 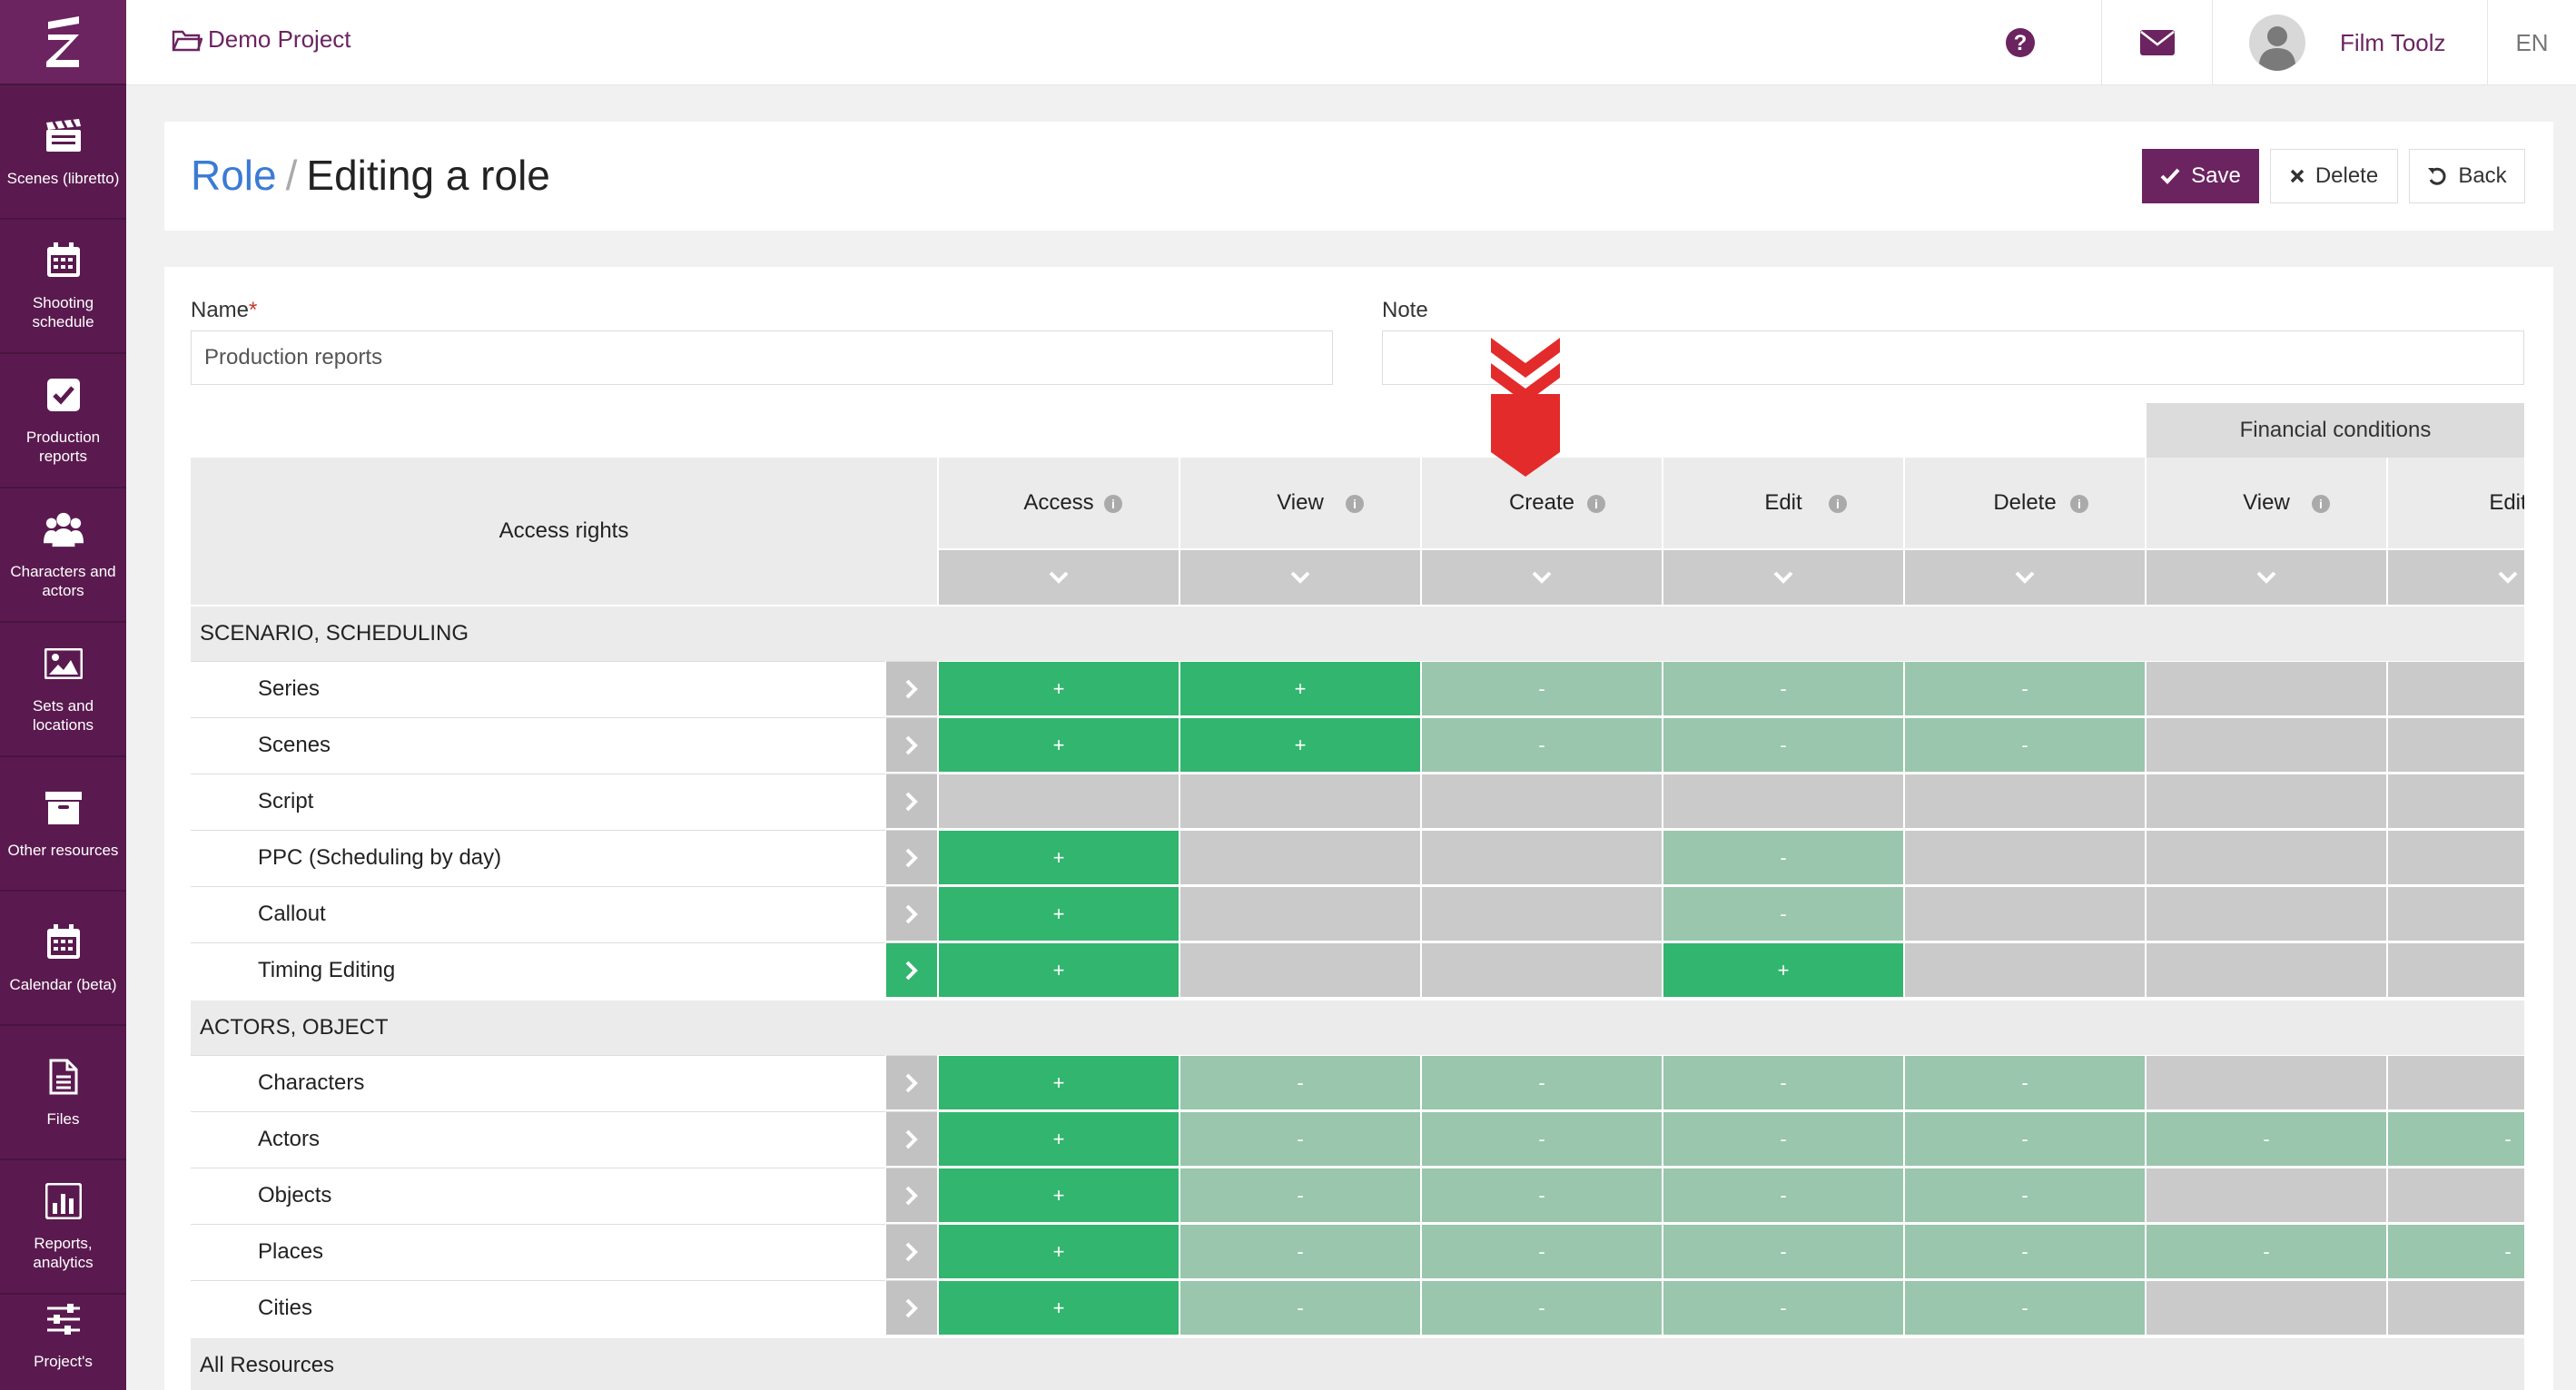 I want to click on sidebar-item-characters-actors: Characters and actors, so click(x=63, y=555).